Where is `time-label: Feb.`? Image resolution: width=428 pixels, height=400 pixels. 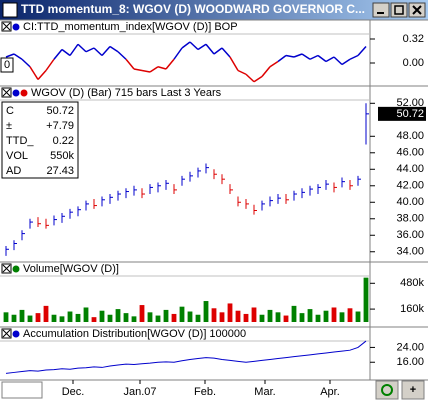
time-label: Feb. is located at coordinates (205, 392).